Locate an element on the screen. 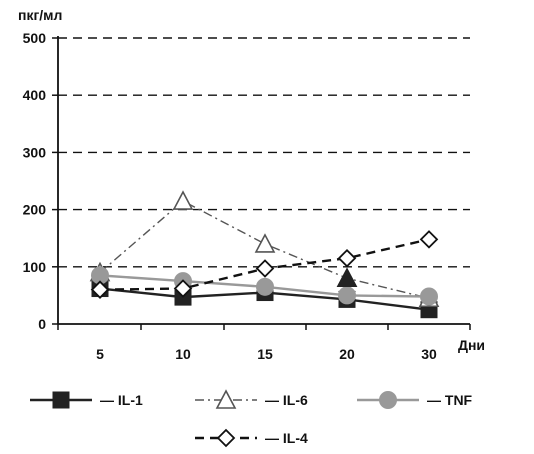 This screenshot has width=534, height=454. x-ticks: 5 10 15 20 30 is located at coordinates (264, 343).